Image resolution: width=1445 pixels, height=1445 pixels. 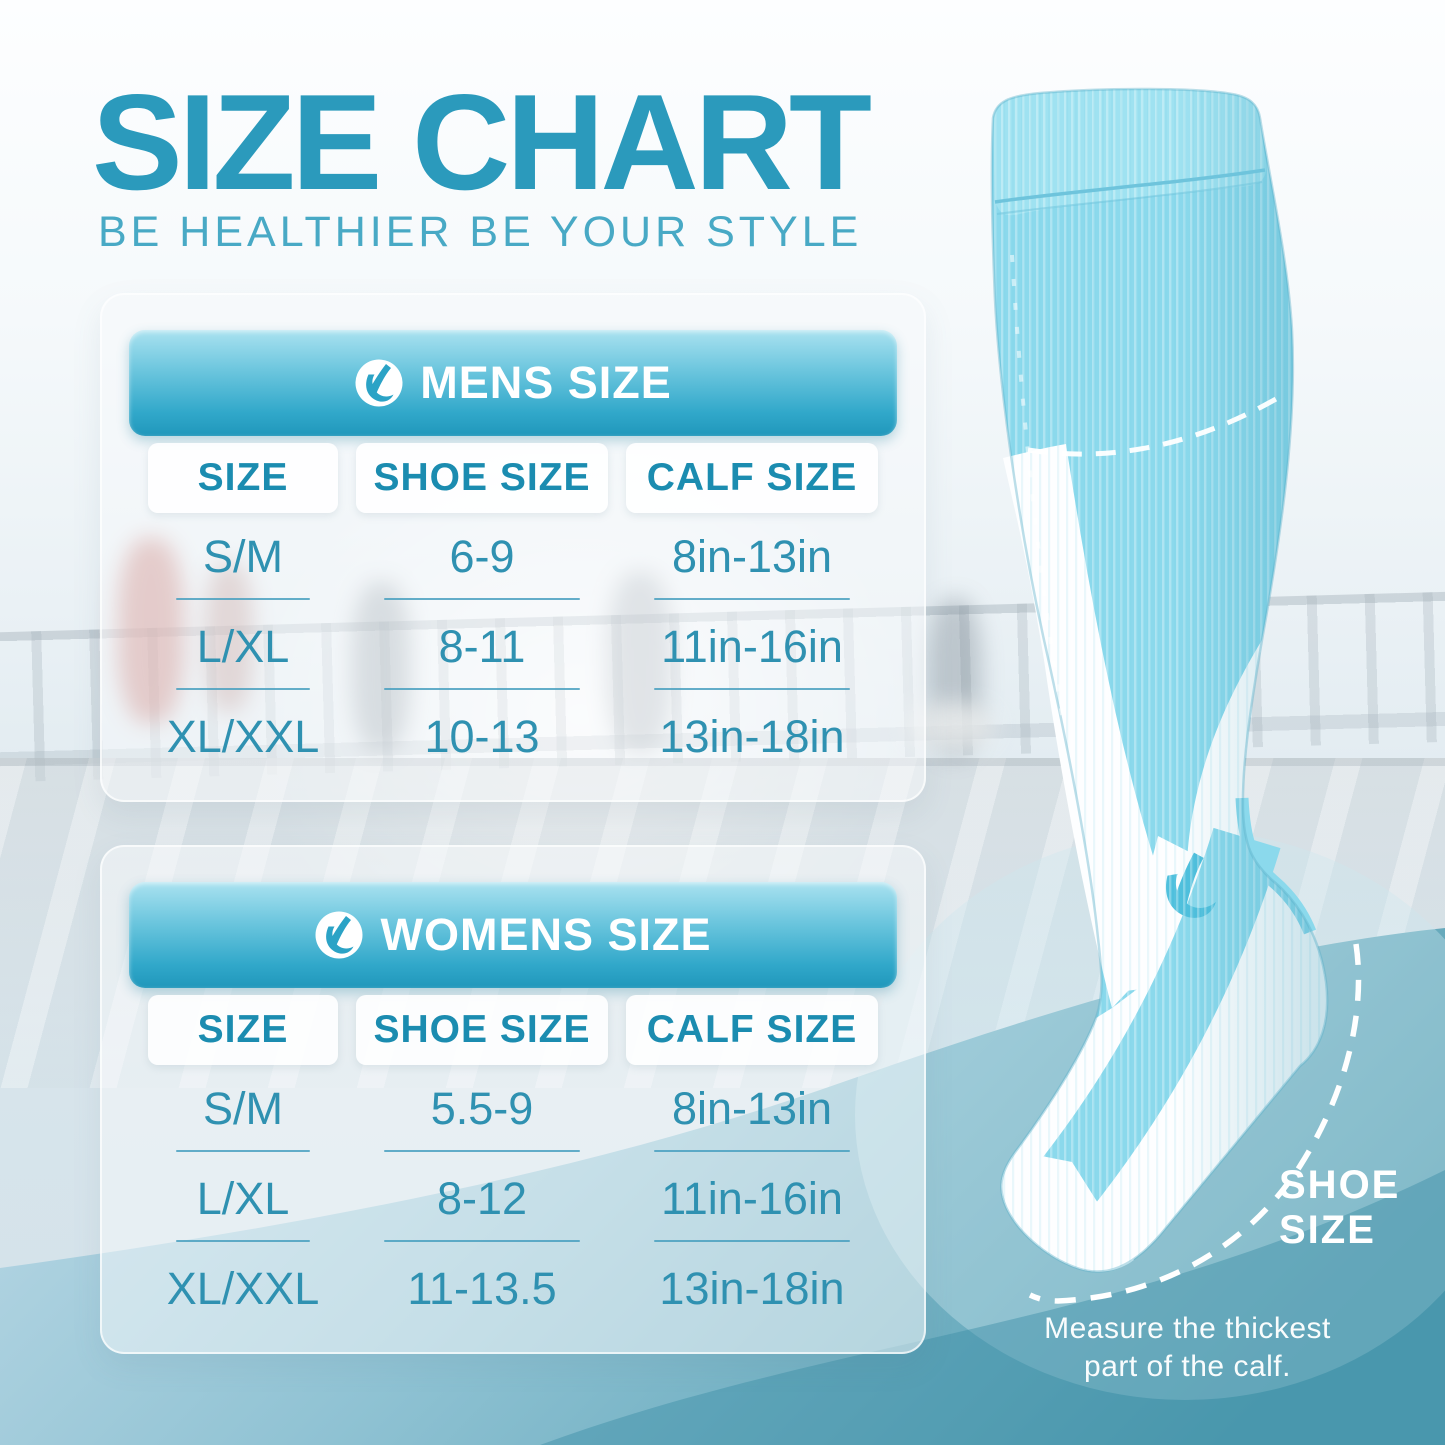 I want to click on calf-measure-caption-line2: part of the calf., so click(x=1187, y=1367).